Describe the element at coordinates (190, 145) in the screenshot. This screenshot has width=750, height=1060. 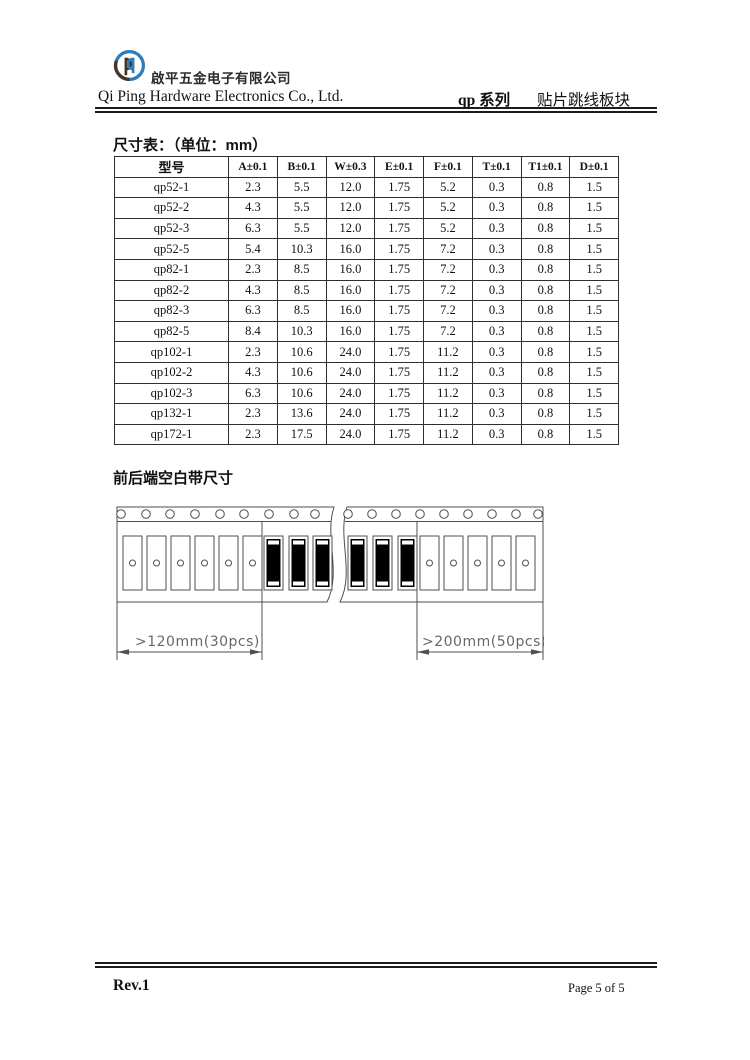
I see `size-table-title: 尺寸表：（单位：mm）` at that location.